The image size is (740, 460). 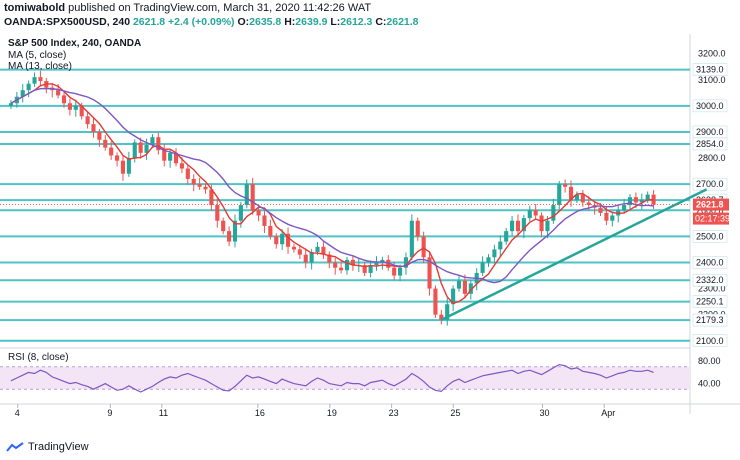 I want to click on x-tick-label: 23, so click(x=394, y=413).